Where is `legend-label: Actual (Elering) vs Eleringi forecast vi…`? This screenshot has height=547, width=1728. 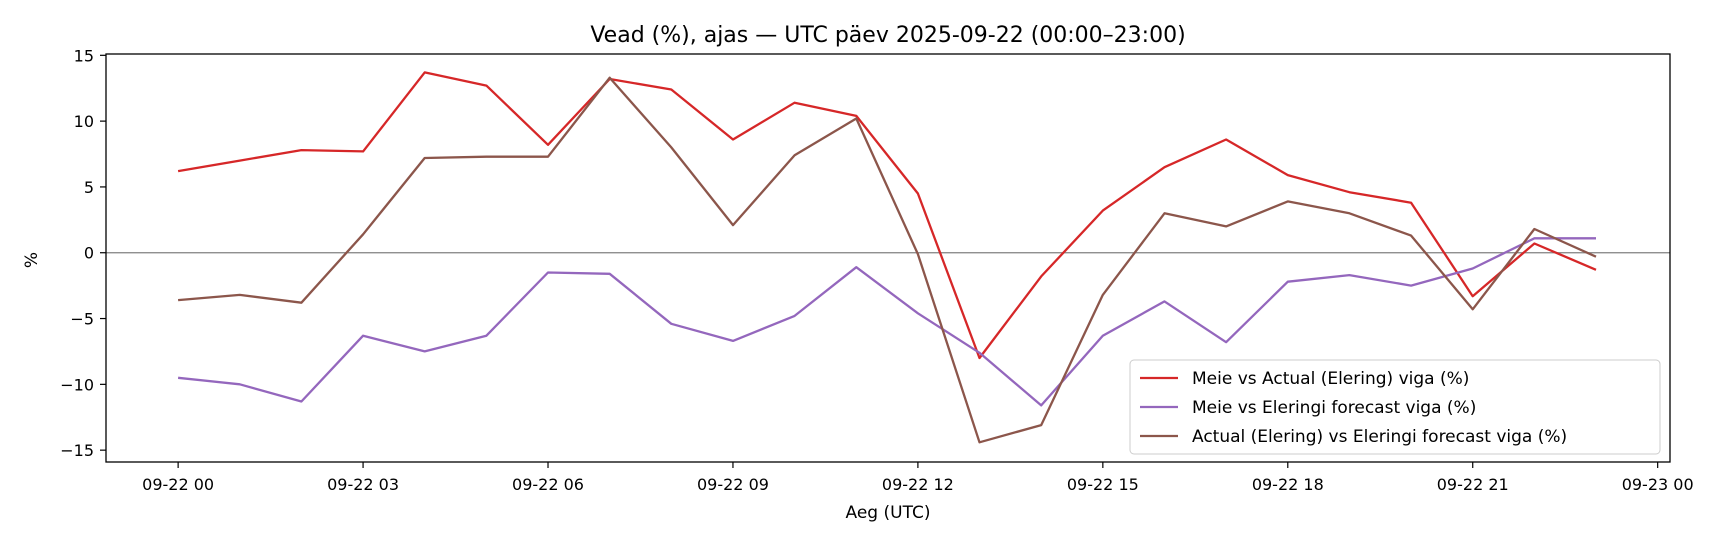 legend-label: Actual (Elering) vs Eleringi forecast vi… is located at coordinates (1379, 437).